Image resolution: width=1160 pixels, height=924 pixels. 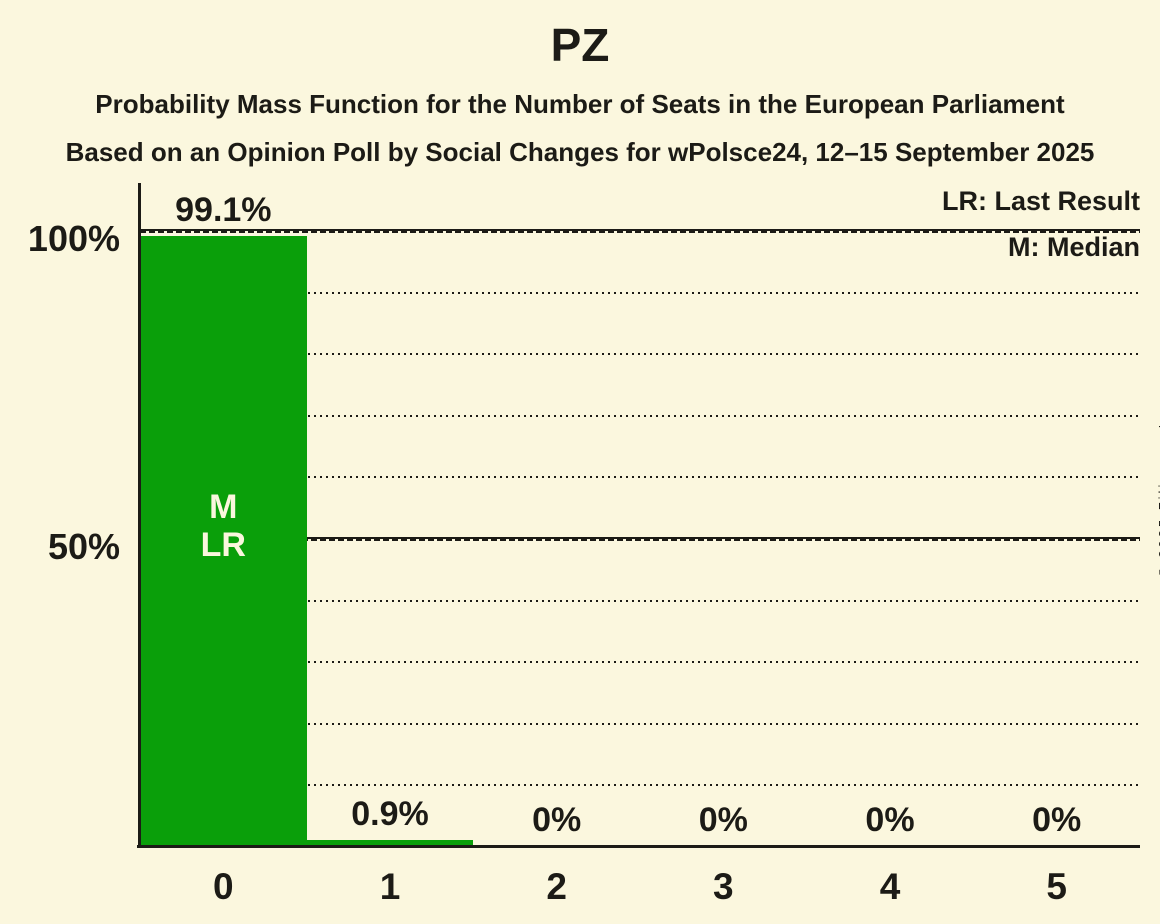 What do you see at coordinates (640, 785) in the screenshot?
I see `gridline-10pct` at bounding box center [640, 785].